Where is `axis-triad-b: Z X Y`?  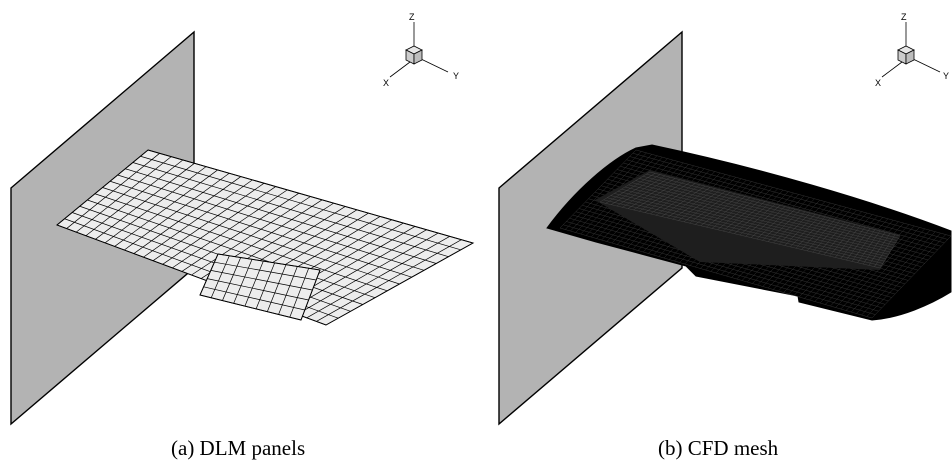
axis-triad-b: Z X Y is located at coordinates (912, 50).